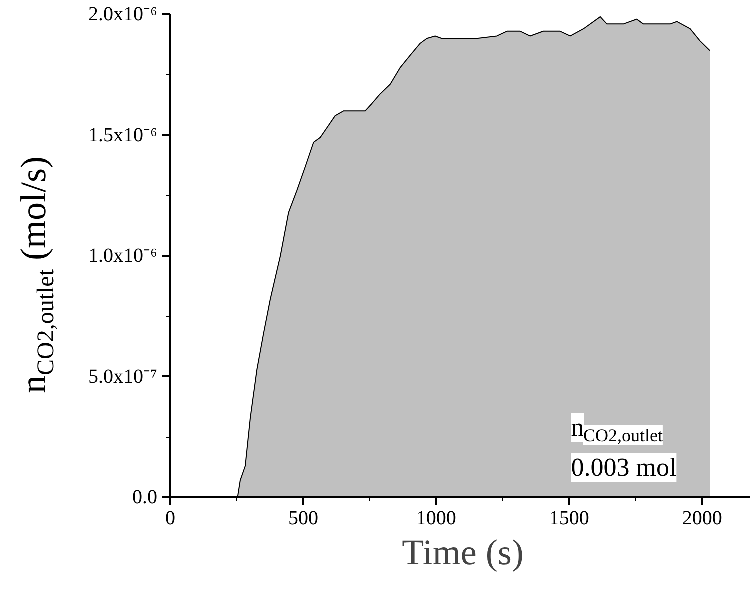 This screenshot has height=598, width=750. What do you see at coordinates (702, 519) in the screenshot?
I see `x-tick-label: 2000` at bounding box center [702, 519].